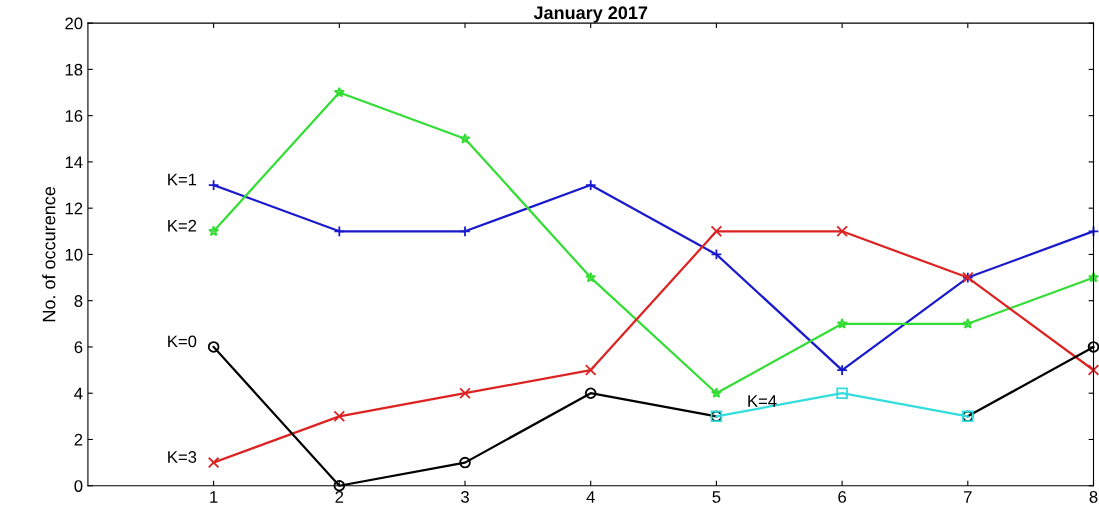 This screenshot has height=514, width=1099. What do you see at coordinates (968, 497) in the screenshot?
I see `x-tick-label: 7` at bounding box center [968, 497].